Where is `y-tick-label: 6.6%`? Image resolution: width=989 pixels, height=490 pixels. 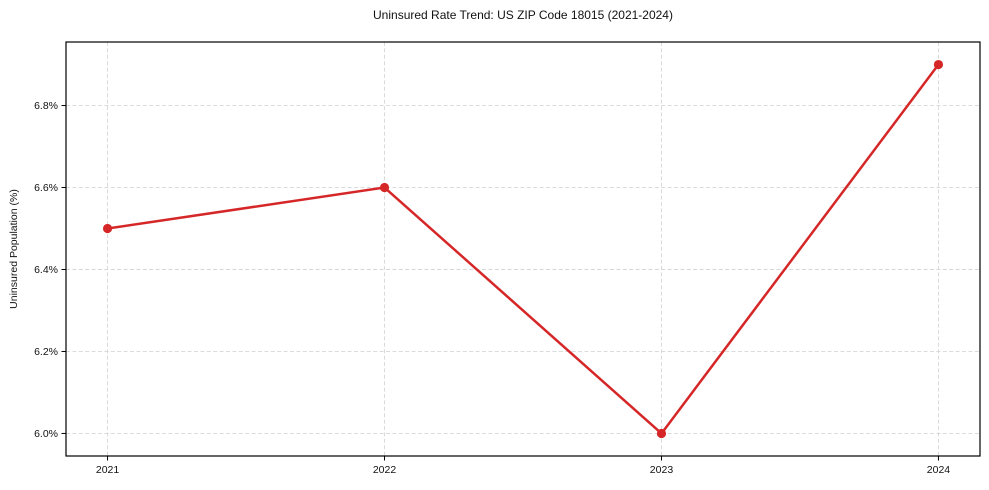 y-tick-label: 6.6% is located at coordinates (46, 188).